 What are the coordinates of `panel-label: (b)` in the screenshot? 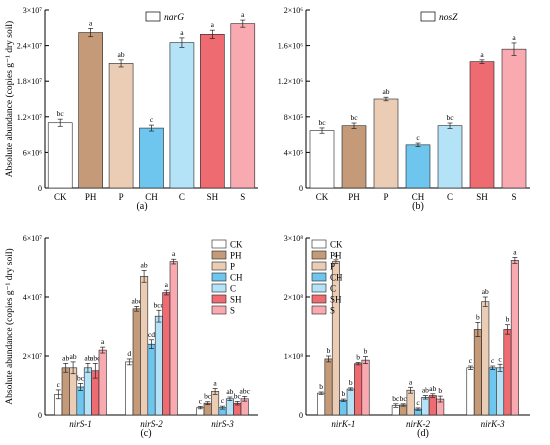 It's located at (418, 206).